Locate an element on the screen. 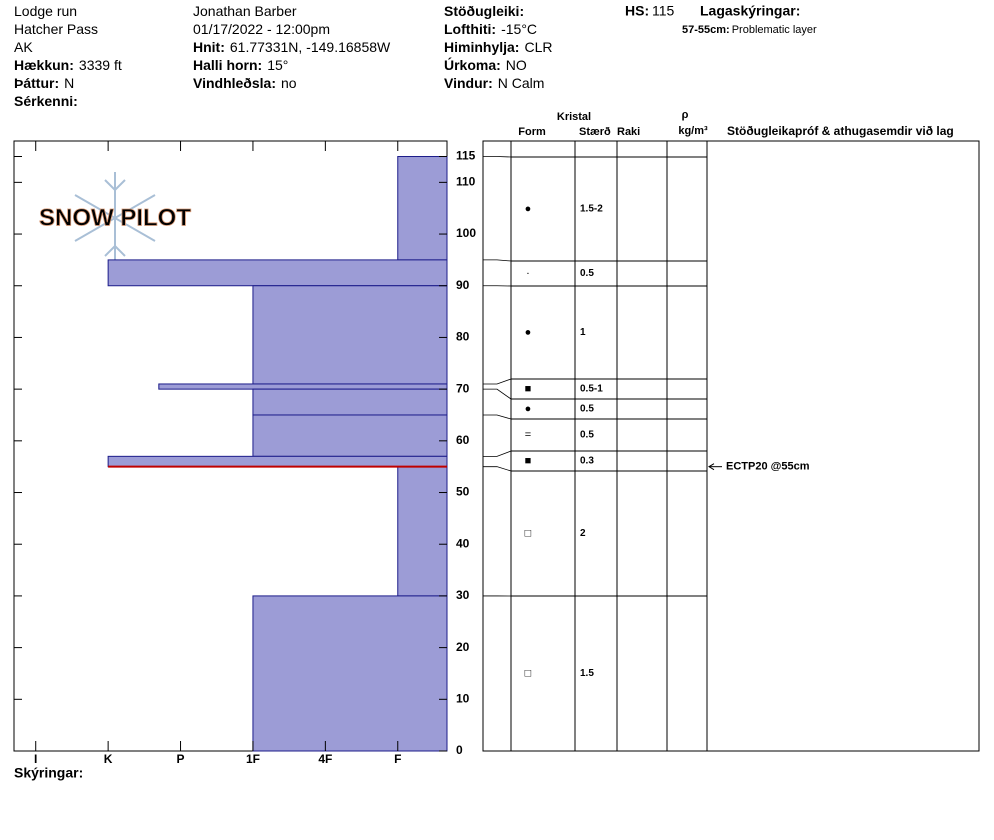 The image size is (994, 840). y-tick-label: 80 is located at coordinates (463, 337).